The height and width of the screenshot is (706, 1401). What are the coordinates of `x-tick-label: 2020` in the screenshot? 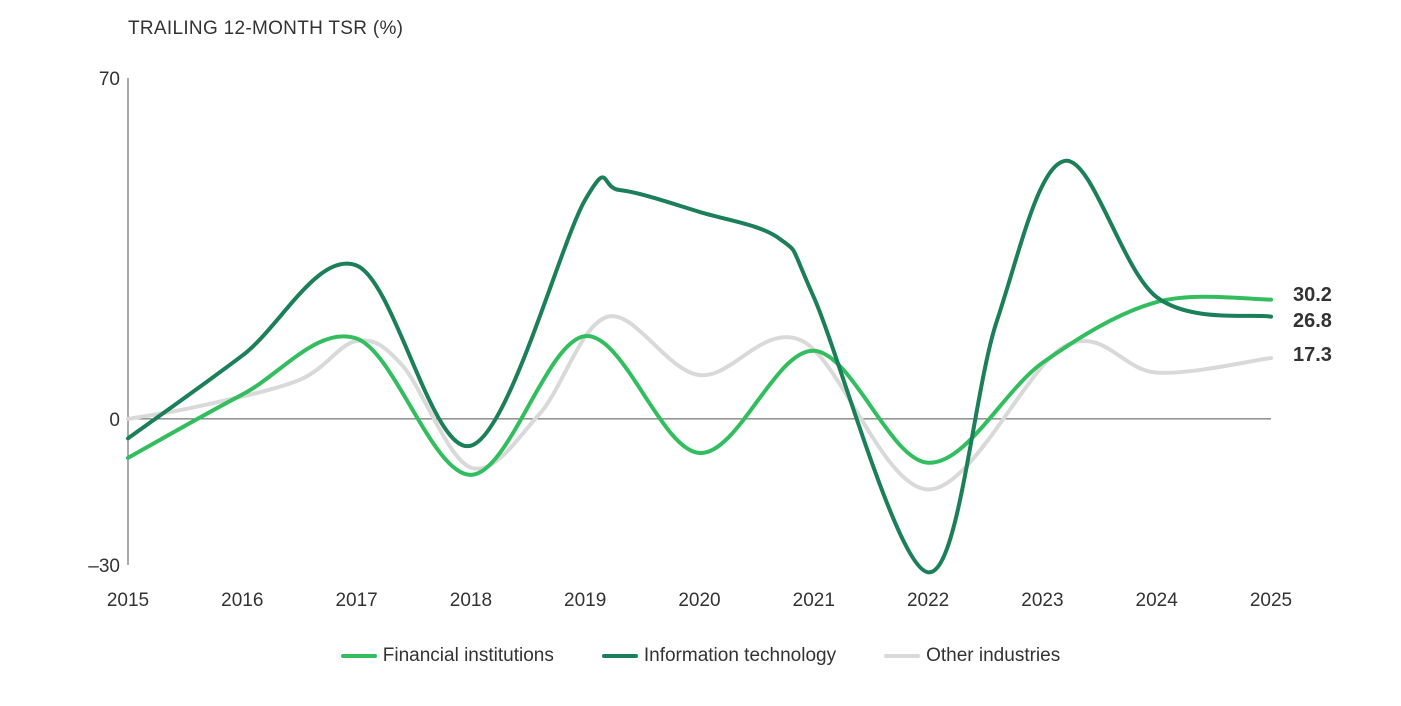 It's located at (699, 600).